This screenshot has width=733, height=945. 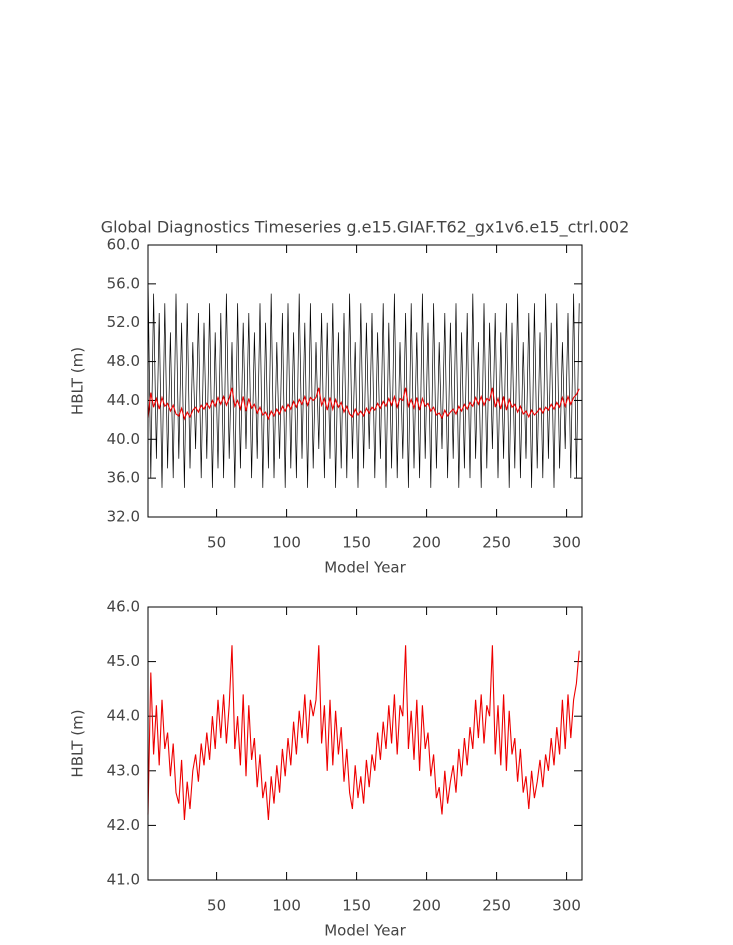 What do you see at coordinates (123, 880) in the screenshot?
I see `y-tick-label: 41.0` at bounding box center [123, 880].